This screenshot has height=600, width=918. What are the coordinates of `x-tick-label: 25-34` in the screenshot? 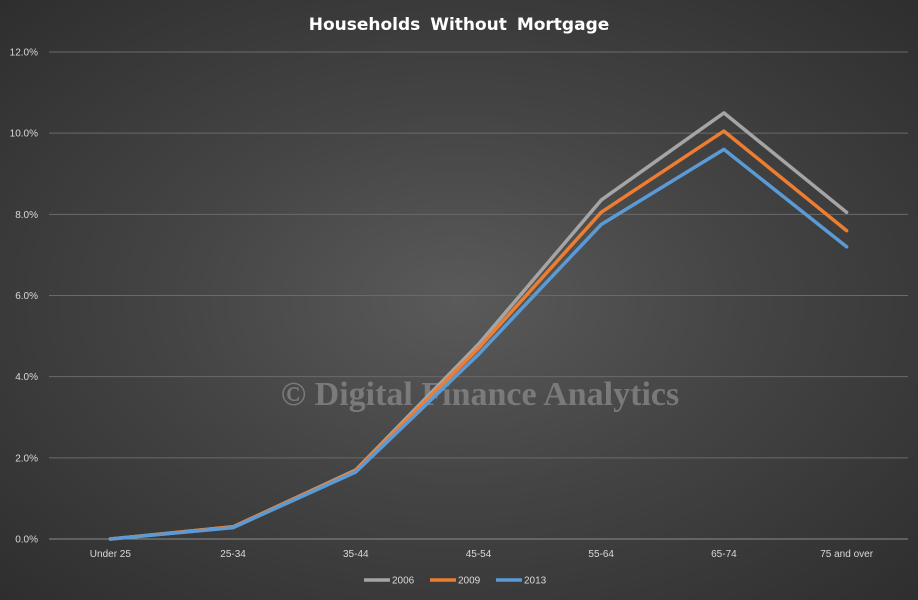 It's located at (233, 554).